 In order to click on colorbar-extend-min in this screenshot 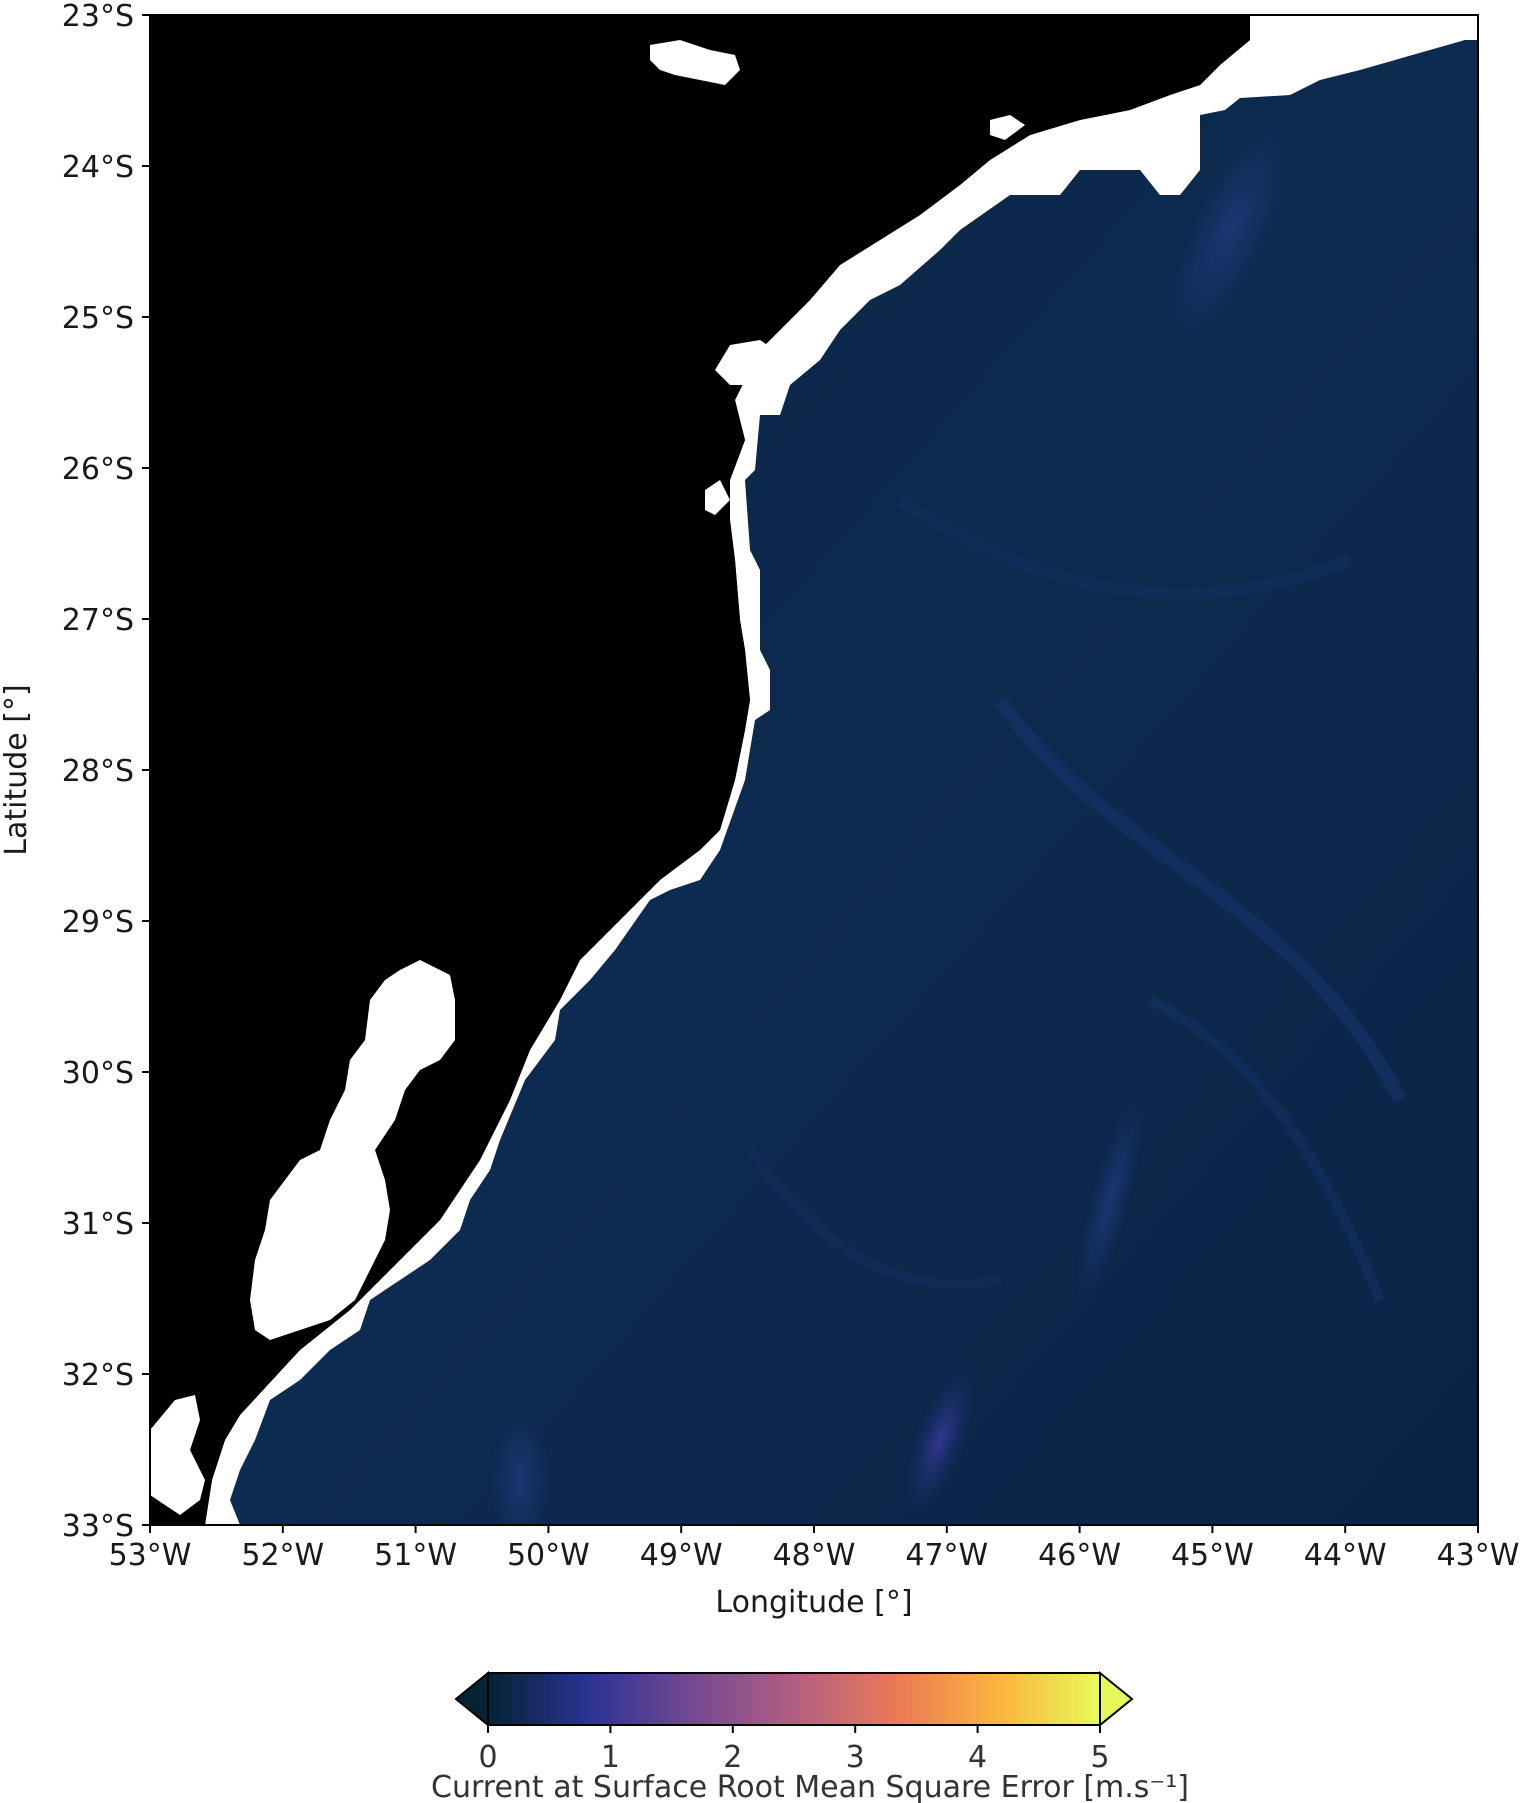, I will do `click(471, 1699)`.